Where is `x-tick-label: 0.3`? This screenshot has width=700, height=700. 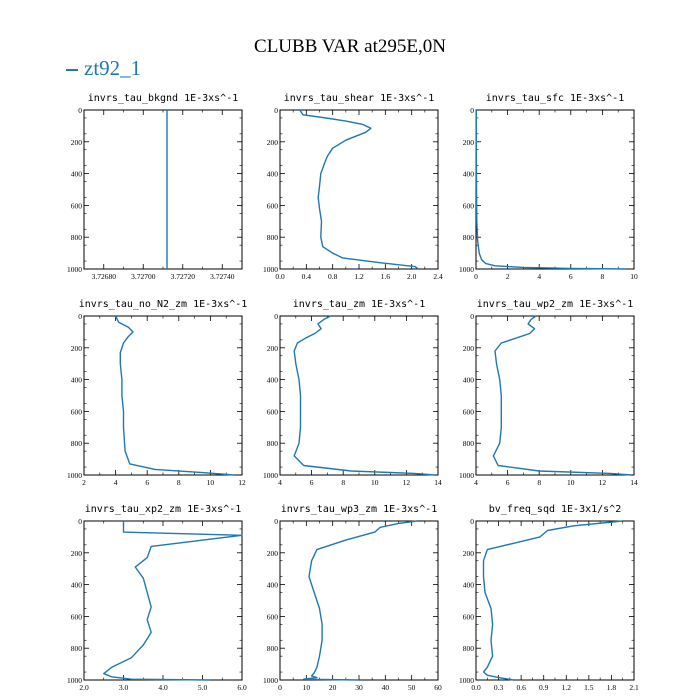
x-tick-label: 0.3 is located at coordinates (499, 687).